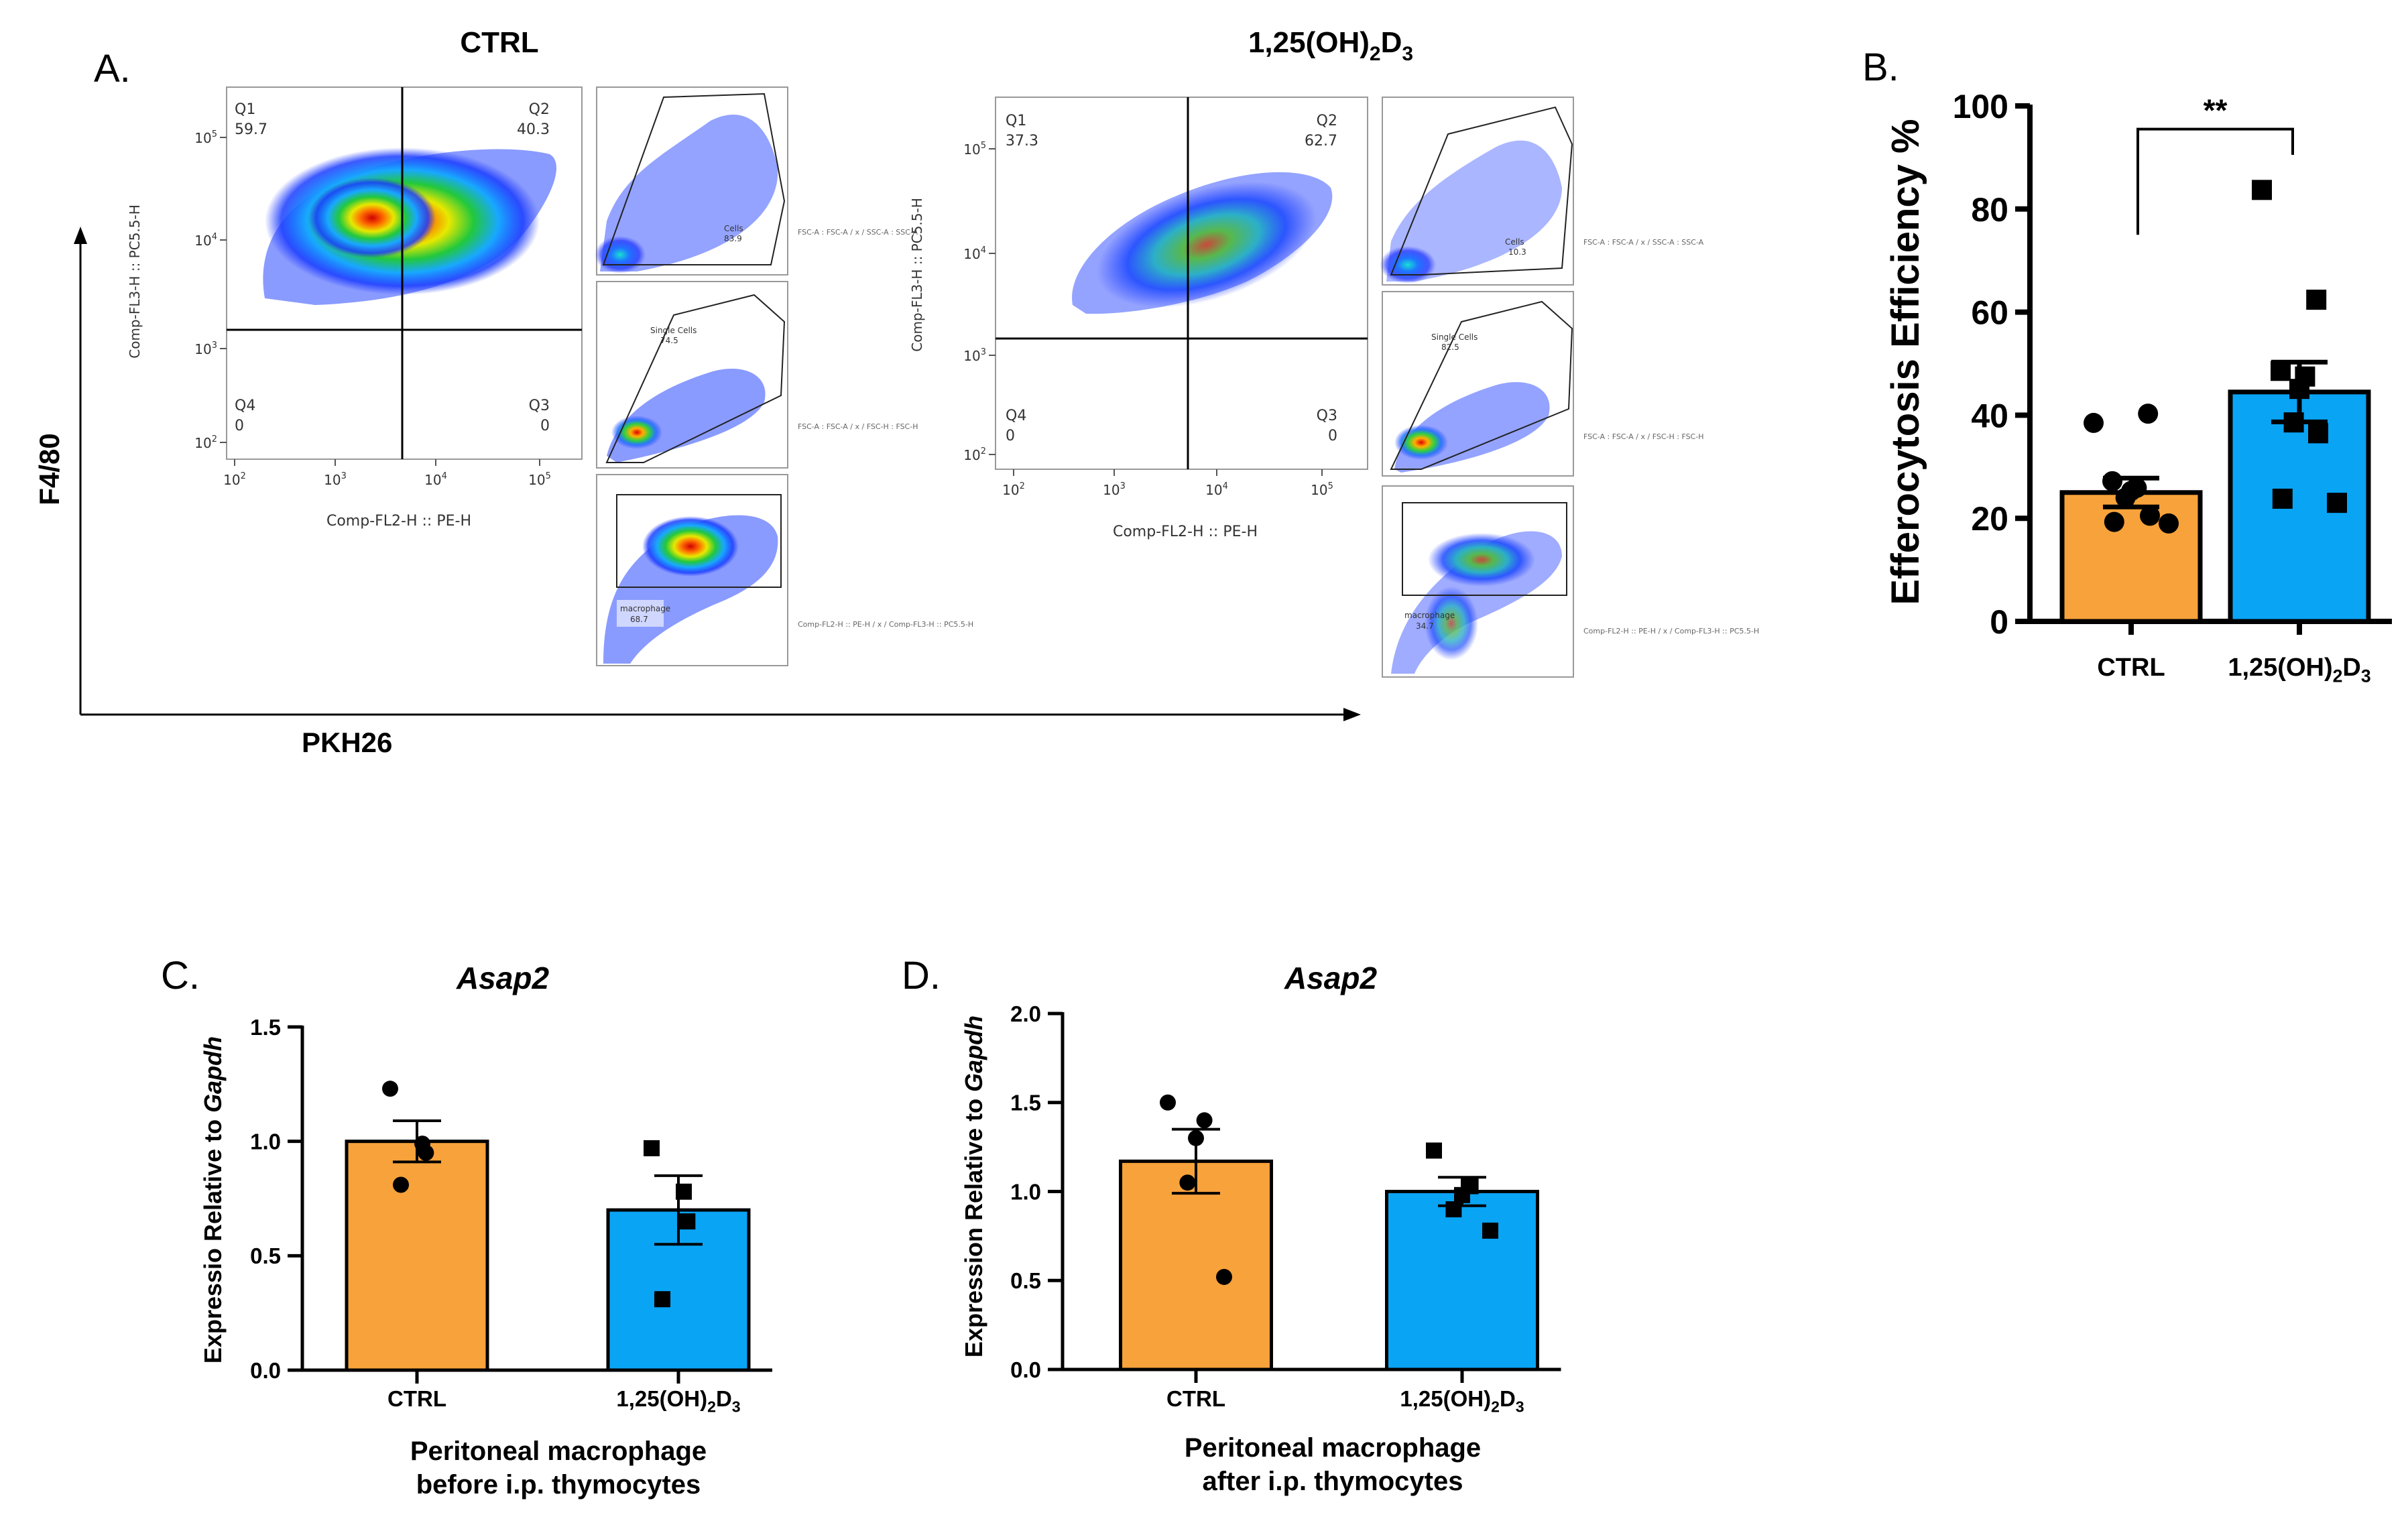 This screenshot has width=2408, height=1527. Describe the element at coordinates (1451, 623) in the screenshot. I see `treated-gate3-core2` at that location.